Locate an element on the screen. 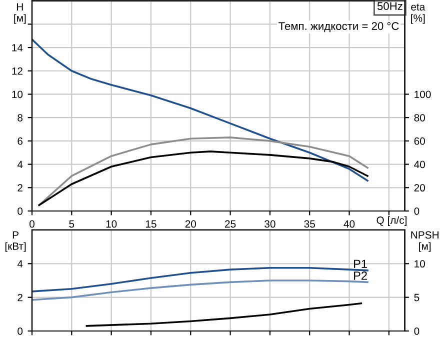 The height and width of the screenshot is (339, 442). x-tick-label: 35 is located at coordinates (309, 224).